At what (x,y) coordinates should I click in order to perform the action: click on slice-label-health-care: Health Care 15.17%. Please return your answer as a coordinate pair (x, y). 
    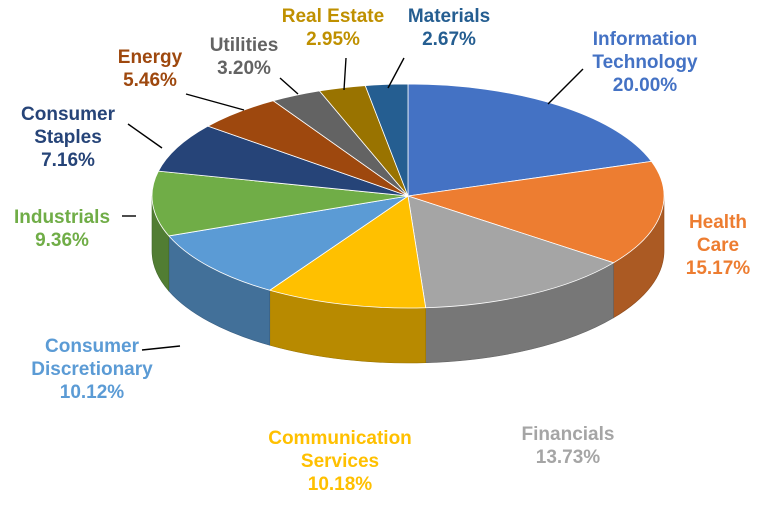
    Looking at the image, I should click on (718, 245).